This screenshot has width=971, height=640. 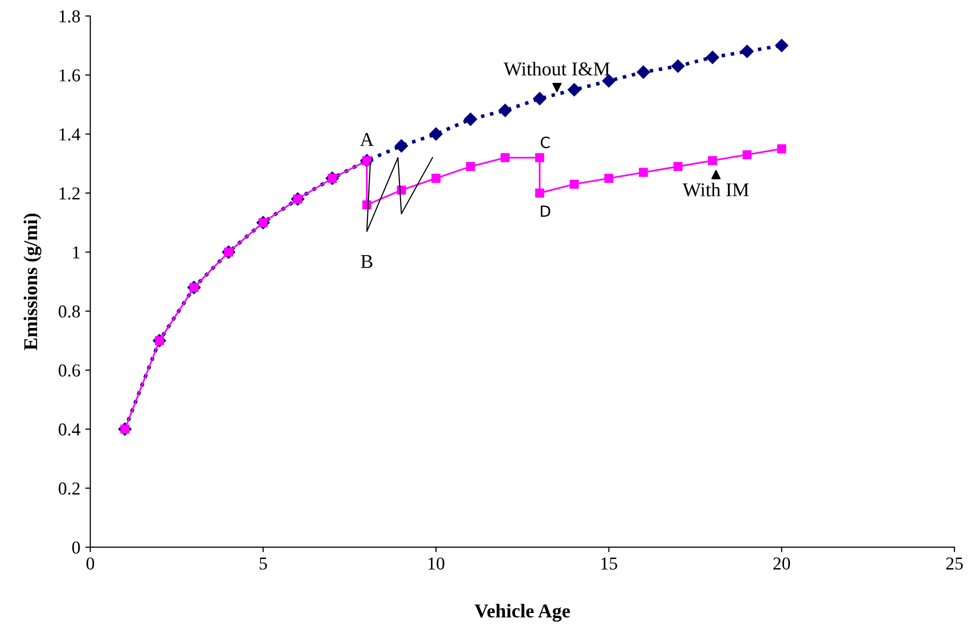 What do you see at coordinates (557, 69) in the screenshot?
I see `annotation: Without I&M` at bounding box center [557, 69].